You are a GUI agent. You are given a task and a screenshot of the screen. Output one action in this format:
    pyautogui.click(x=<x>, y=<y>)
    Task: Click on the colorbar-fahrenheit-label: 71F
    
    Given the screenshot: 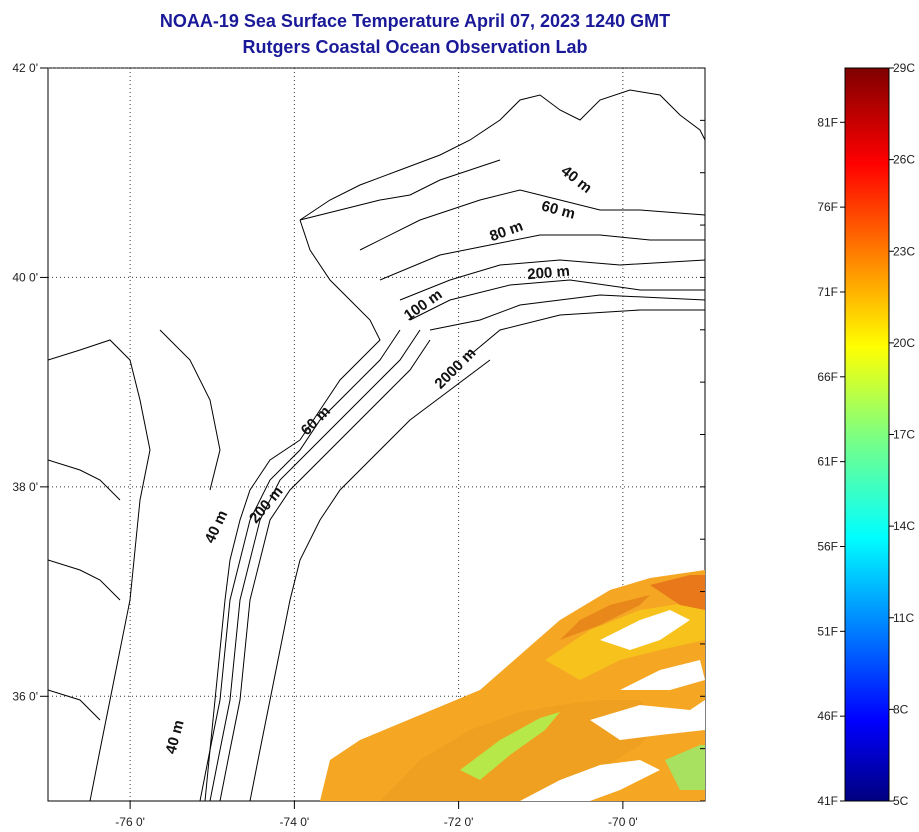 What is the action you would take?
    pyautogui.click(x=827, y=292)
    